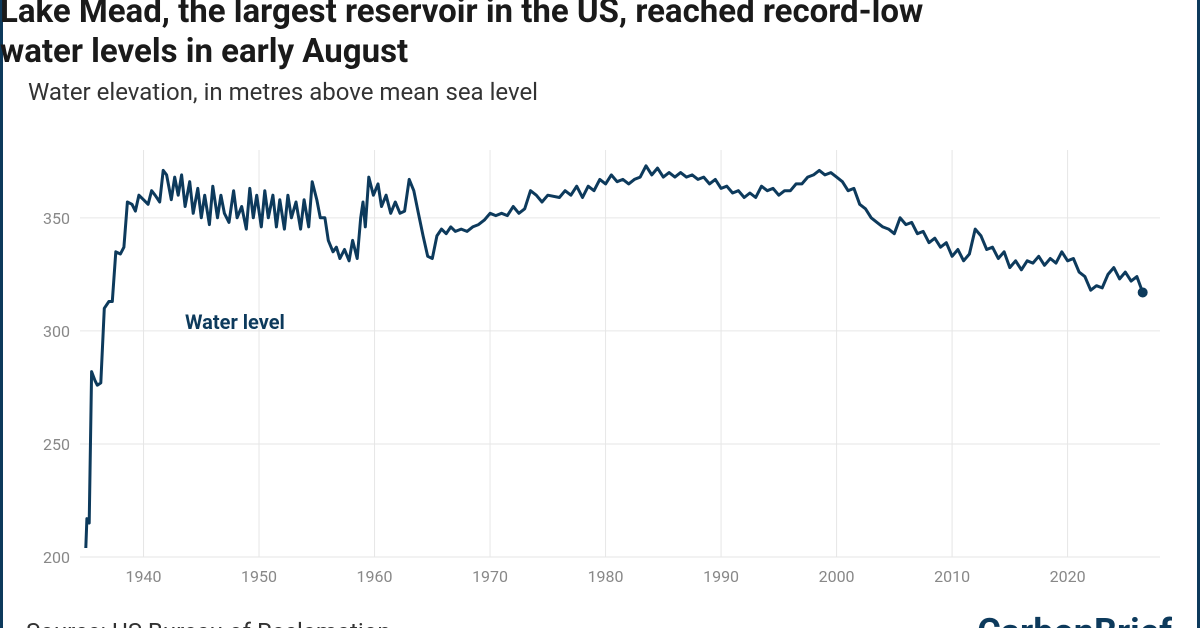  What do you see at coordinates (1, 314) in the screenshot?
I see `left-border` at bounding box center [1, 314].